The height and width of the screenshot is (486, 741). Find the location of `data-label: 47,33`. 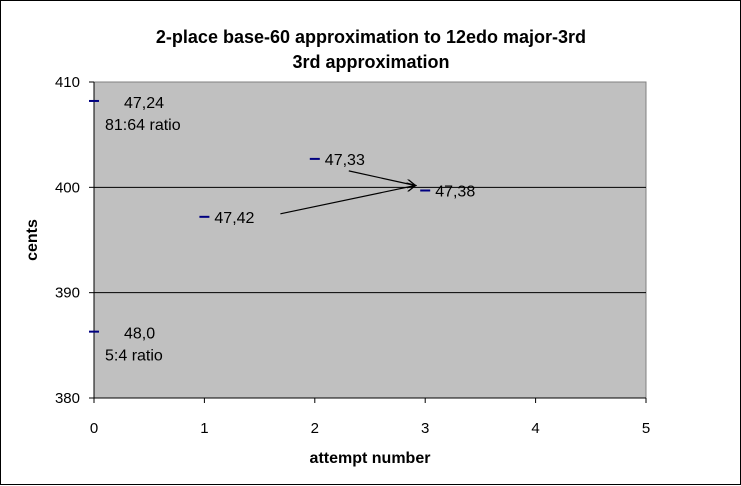

data-label: 47,33 is located at coordinates (345, 160).